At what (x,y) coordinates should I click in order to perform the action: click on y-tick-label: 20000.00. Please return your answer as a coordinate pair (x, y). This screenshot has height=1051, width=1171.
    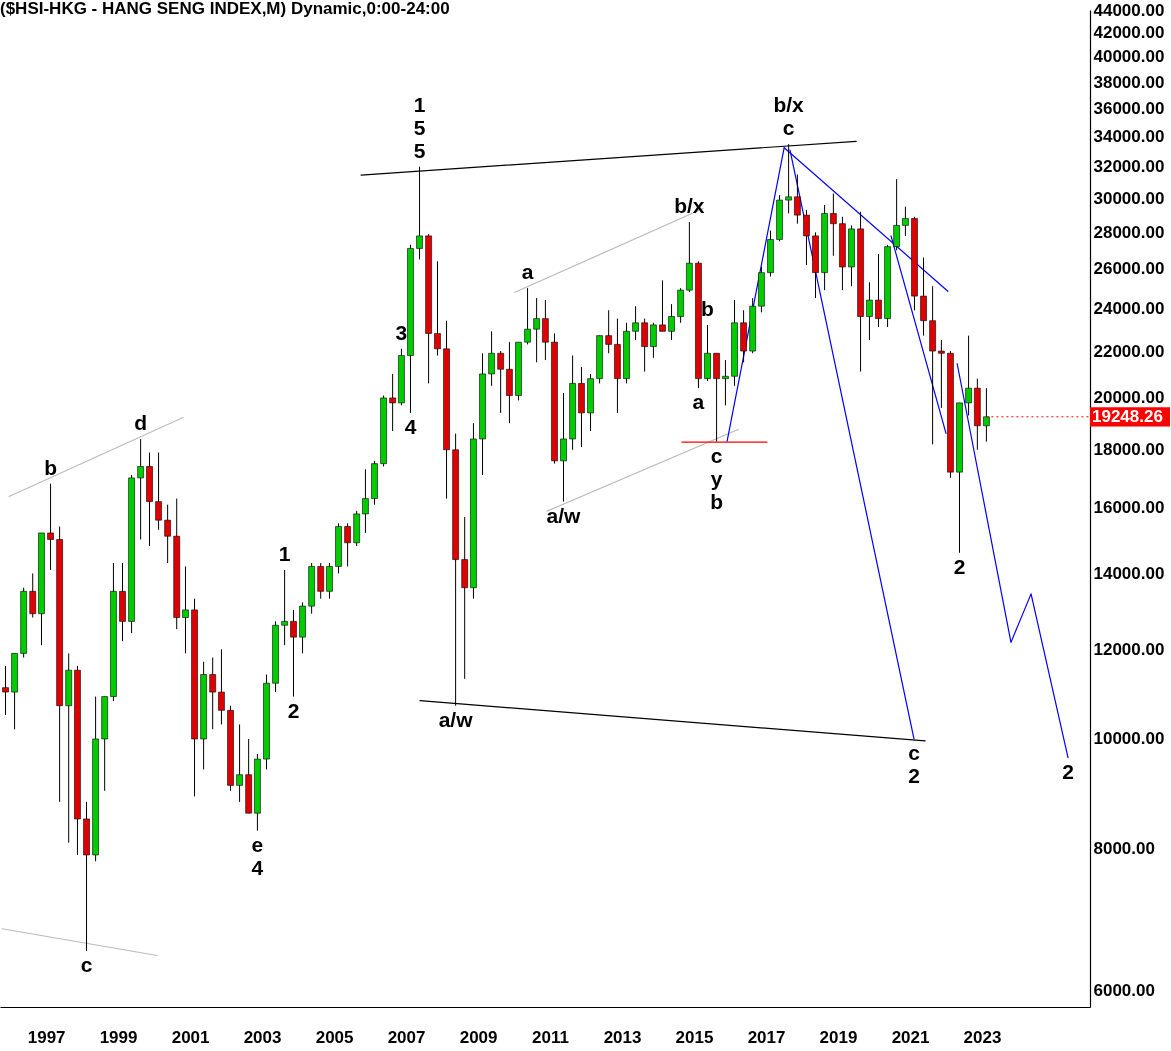
    Looking at the image, I should click on (1129, 398).